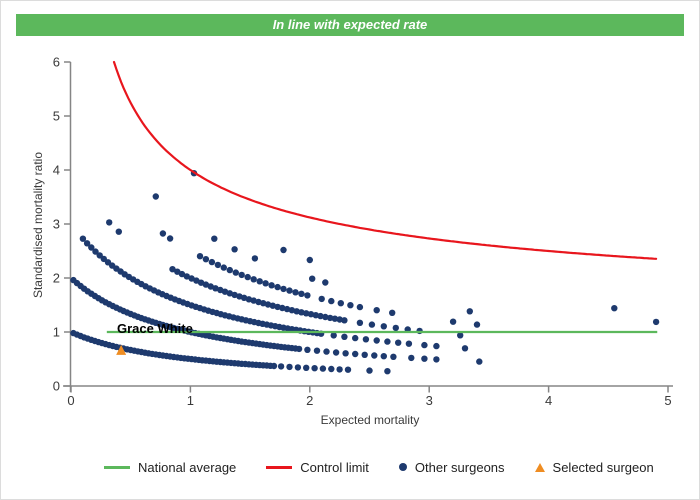 The height and width of the screenshot is (500, 700). I want to click on x-tick-label: 1, so click(190, 400).